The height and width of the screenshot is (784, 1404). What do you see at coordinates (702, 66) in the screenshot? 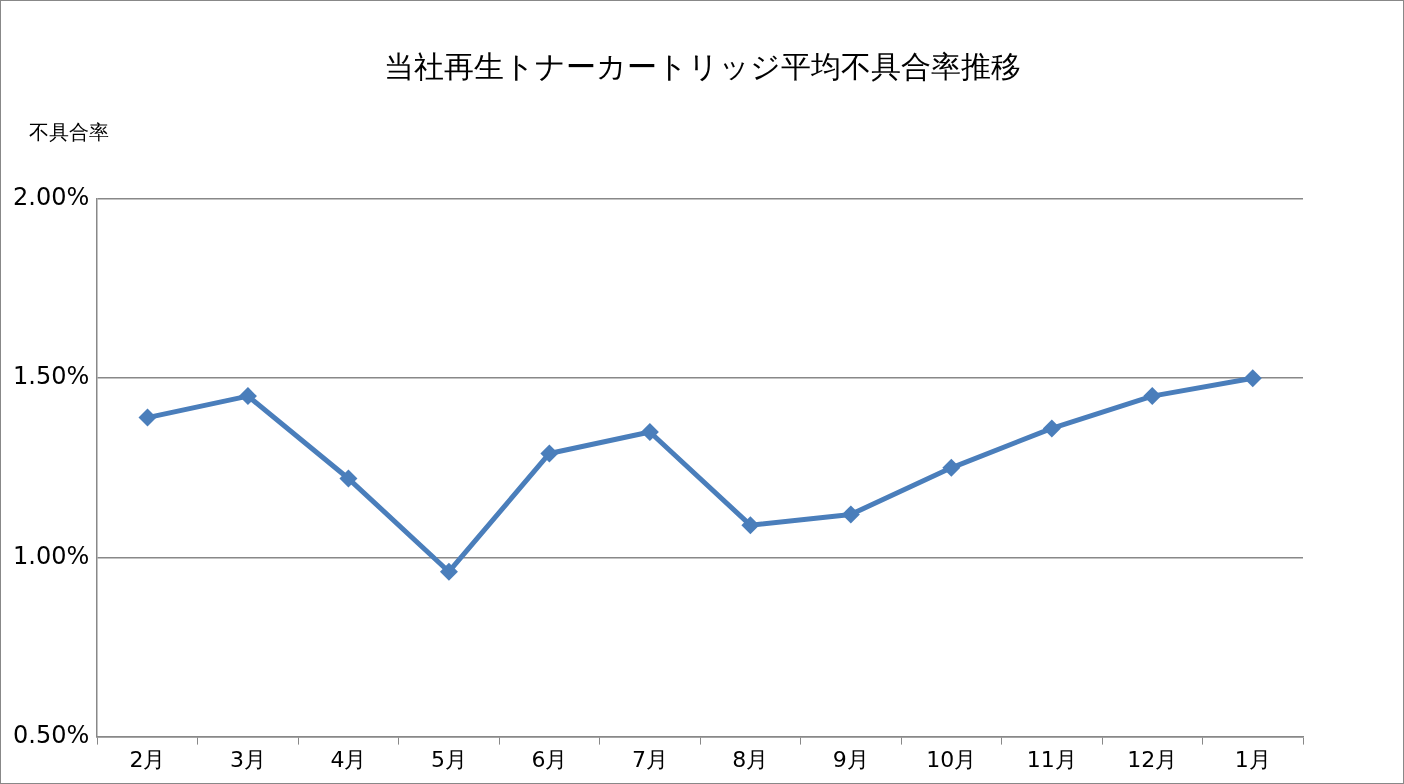
I see `chart-title: 当社再生トナーカートリッジ平均不具合率推移` at bounding box center [702, 66].